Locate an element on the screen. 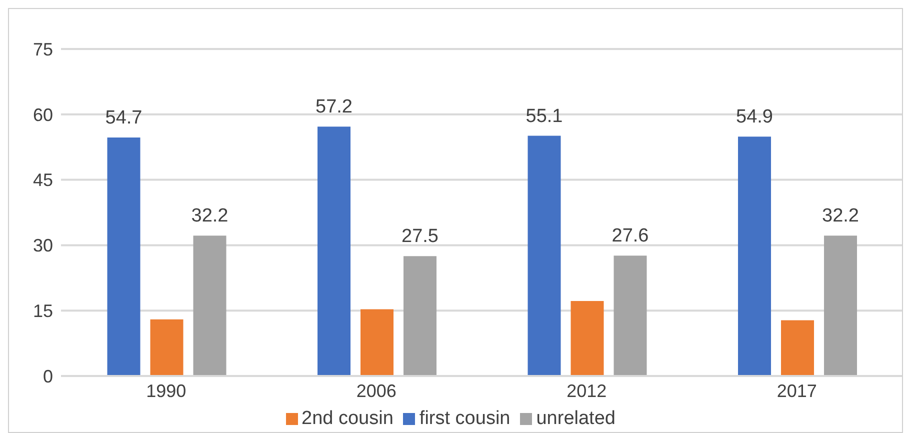  data-label: 55.1 is located at coordinates (544, 116).